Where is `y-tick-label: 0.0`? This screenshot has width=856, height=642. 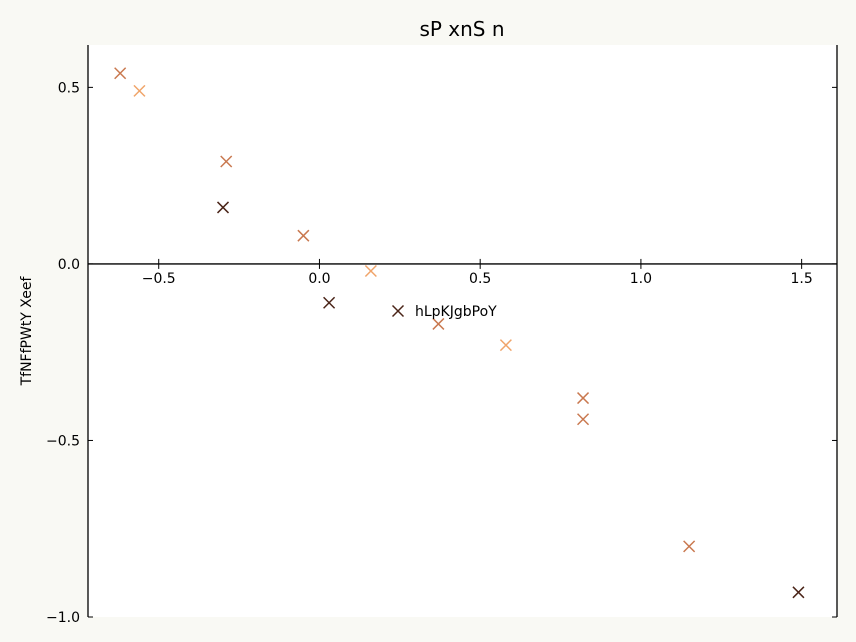
y-tick-label: 0.0 is located at coordinates (69, 265).